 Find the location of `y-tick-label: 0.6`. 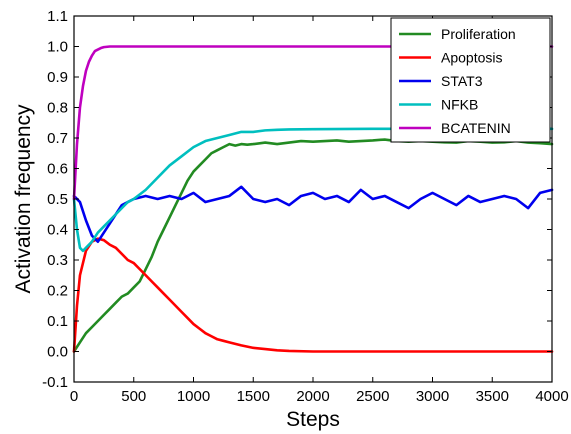

y-tick-label: 0.6 is located at coordinates (57, 169).